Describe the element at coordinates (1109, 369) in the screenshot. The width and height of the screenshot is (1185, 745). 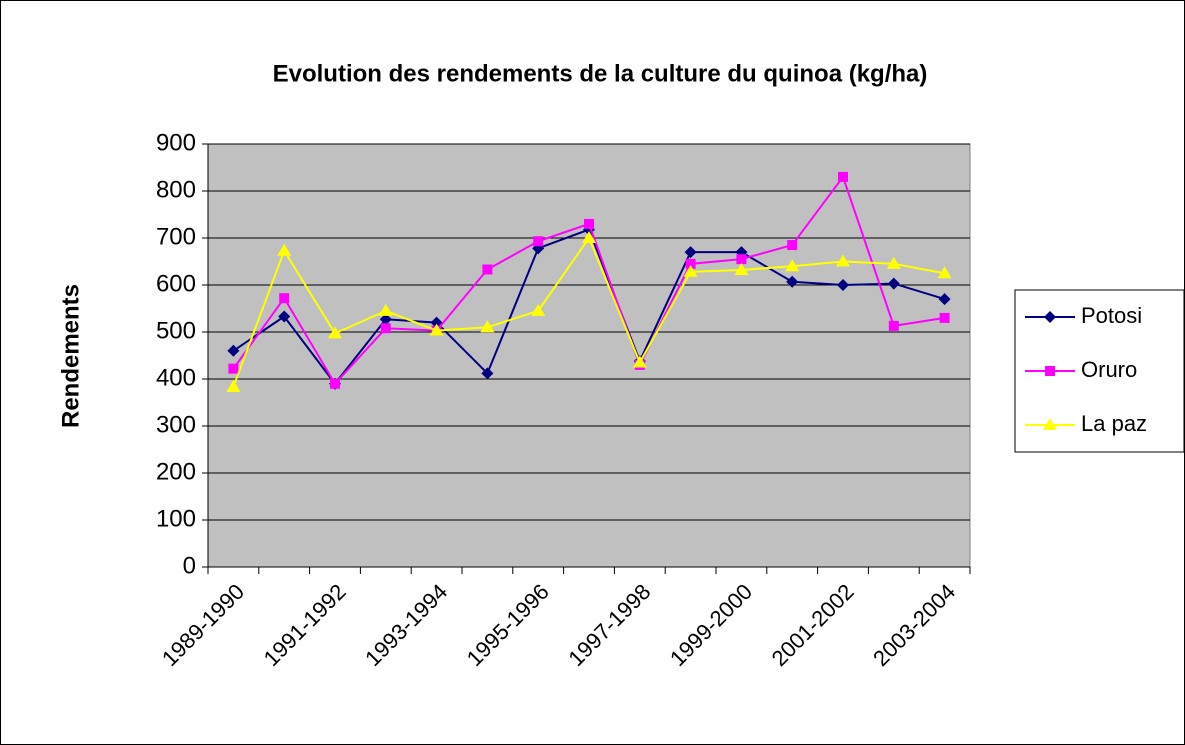
I see `legend-label: Oruro` at that location.